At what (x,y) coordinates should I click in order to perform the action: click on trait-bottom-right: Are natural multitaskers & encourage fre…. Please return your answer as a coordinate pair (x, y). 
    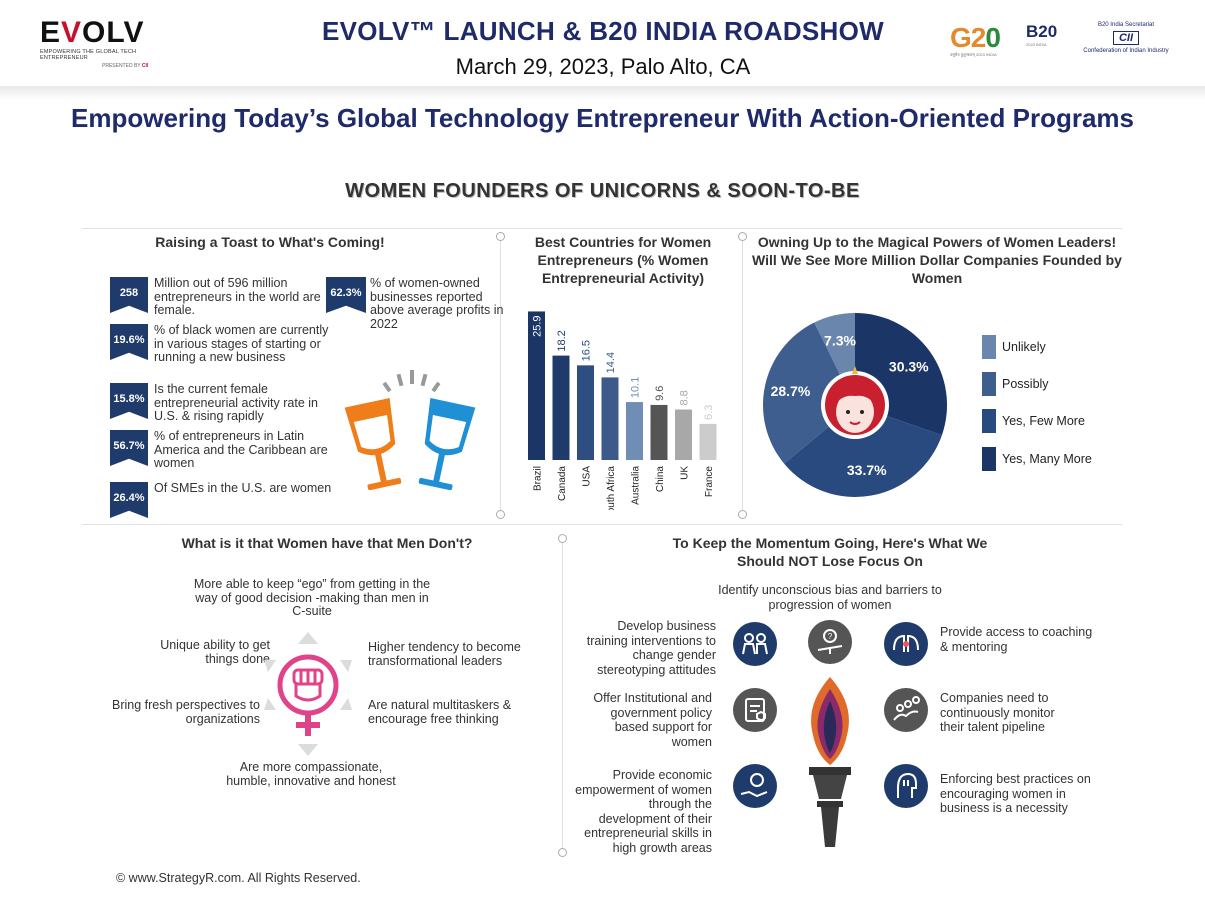
    Looking at the image, I should click on (440, 712).